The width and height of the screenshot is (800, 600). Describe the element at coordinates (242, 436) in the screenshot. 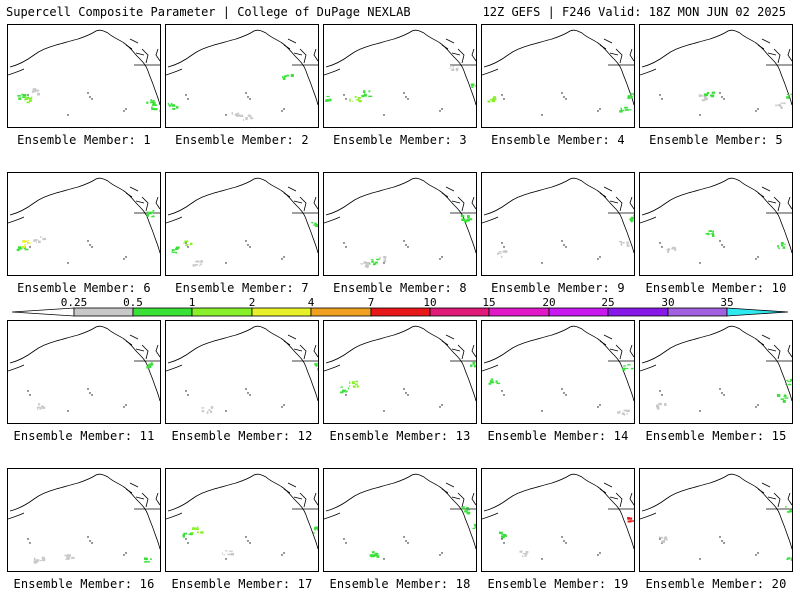

I see `ensemble-member-label: Ensemble Member: 12` at that location.